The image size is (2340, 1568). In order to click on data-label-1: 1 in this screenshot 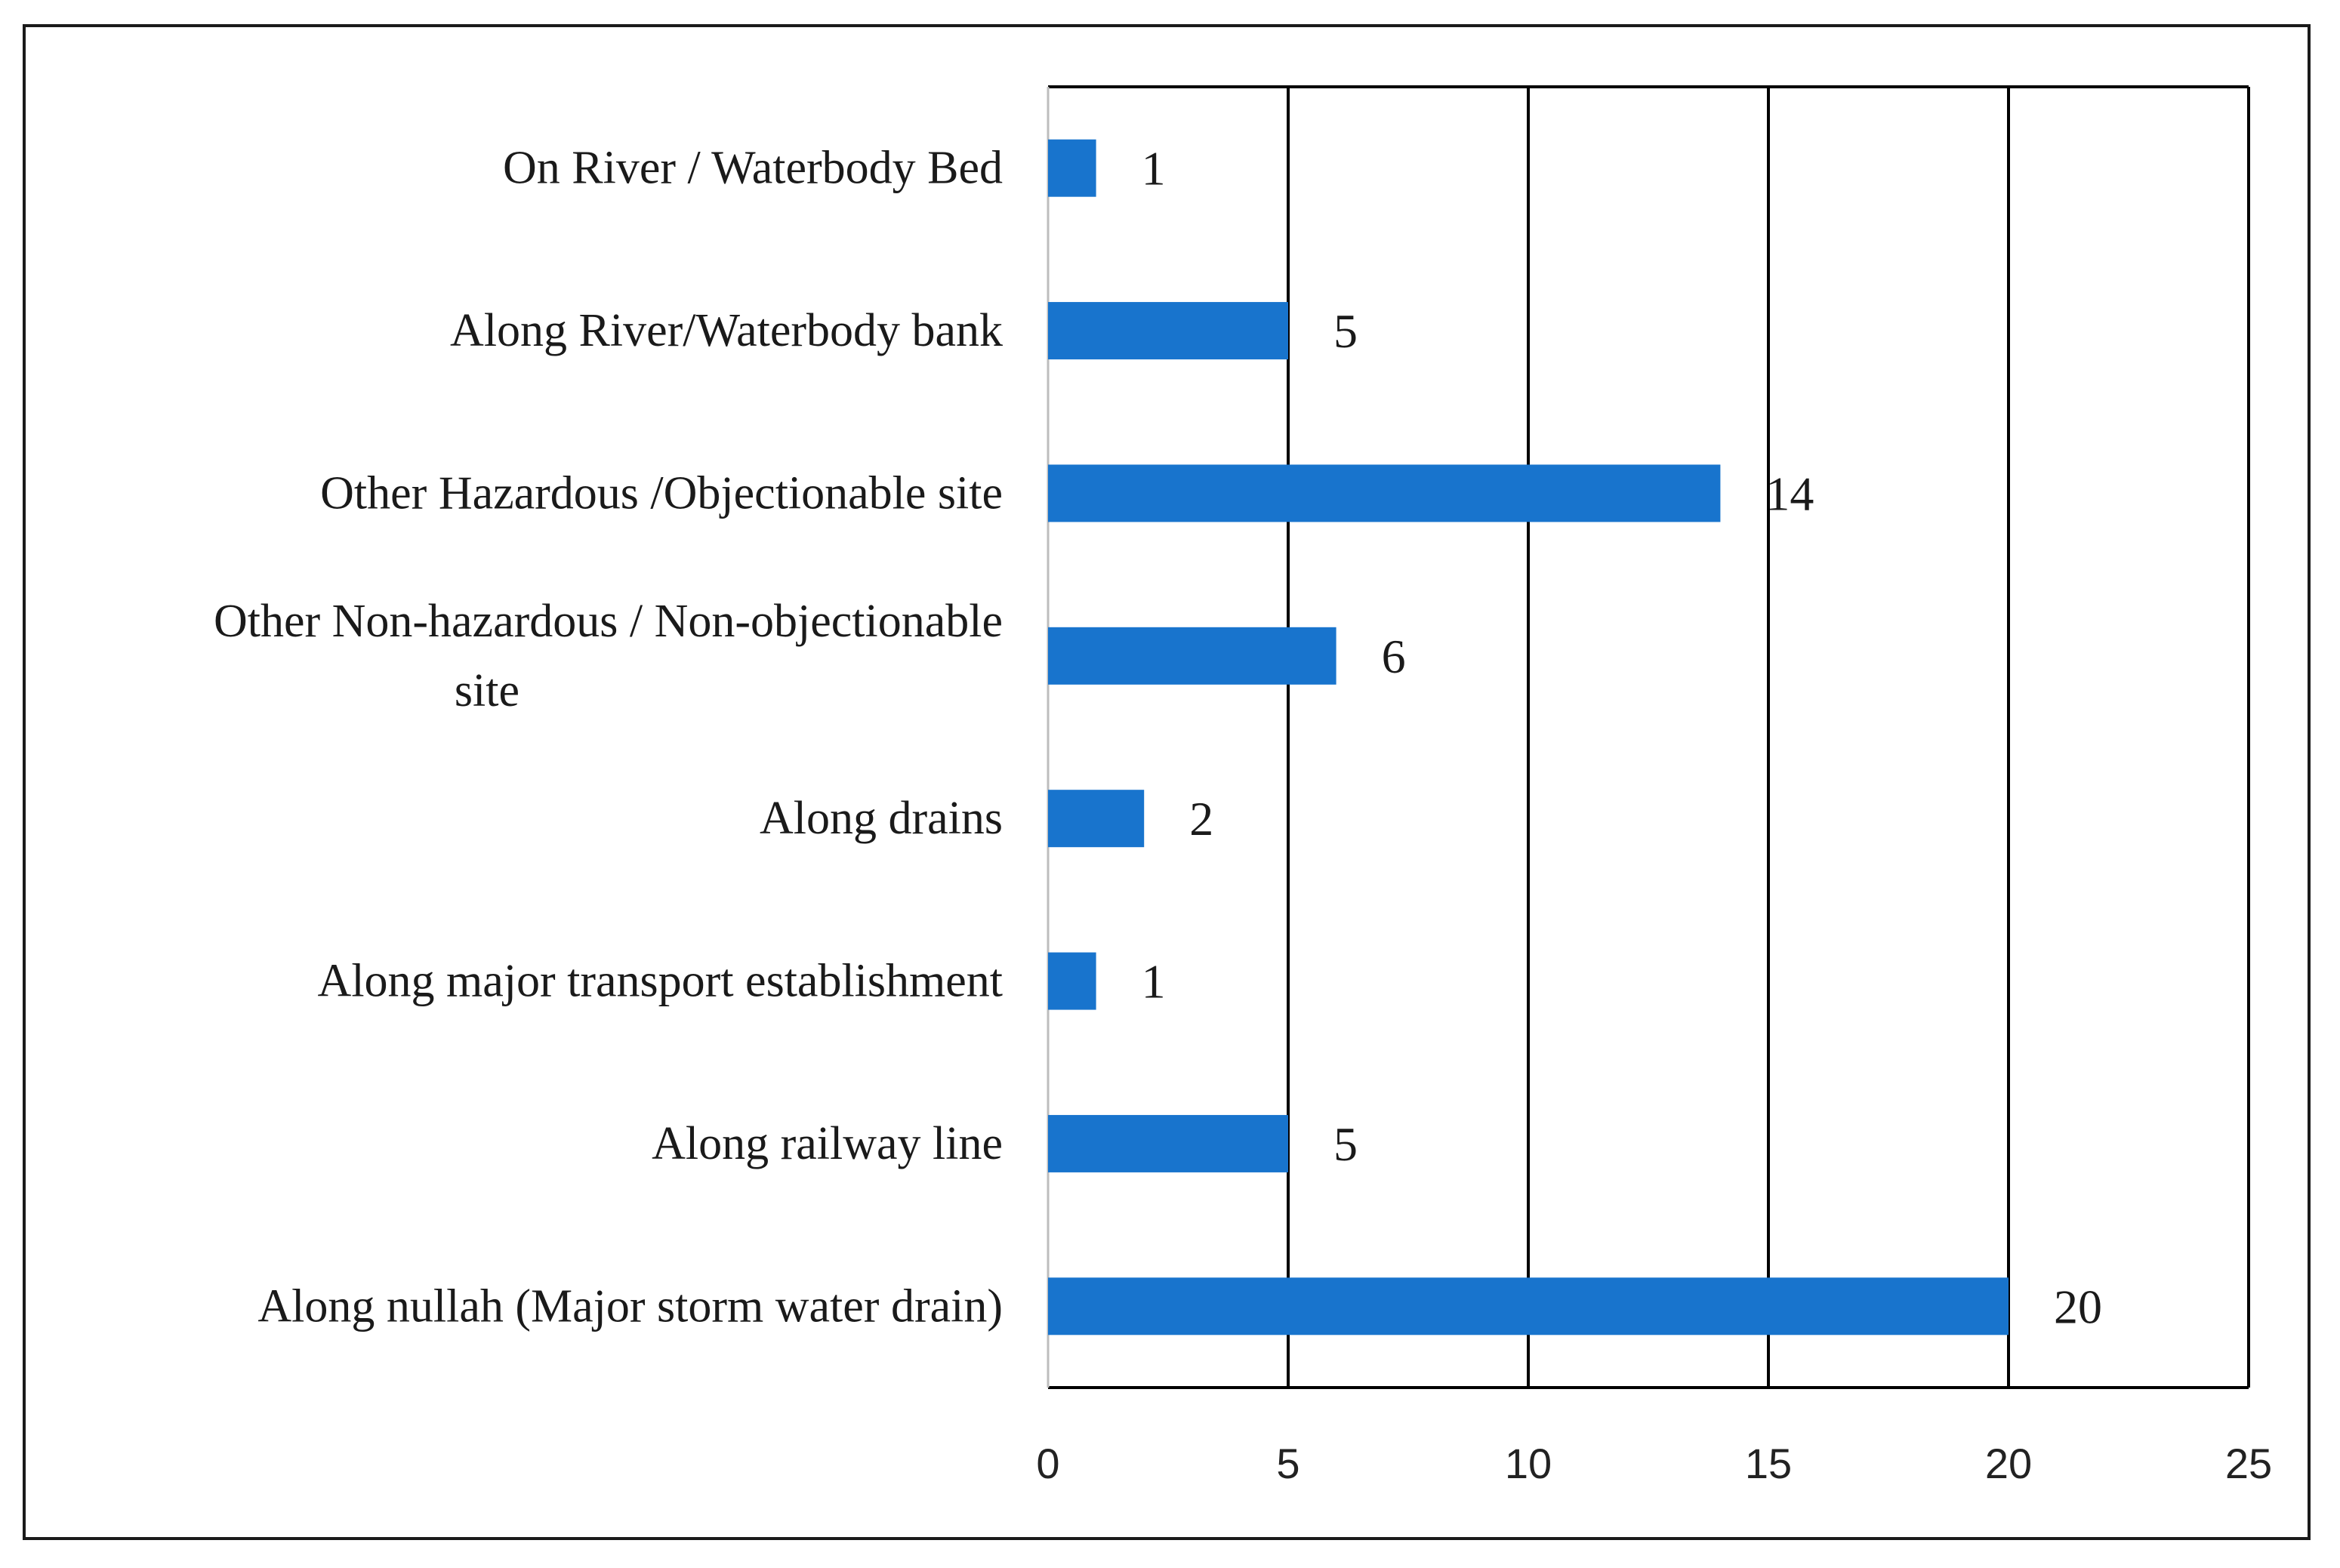, I will do `click(1154, 169)`.